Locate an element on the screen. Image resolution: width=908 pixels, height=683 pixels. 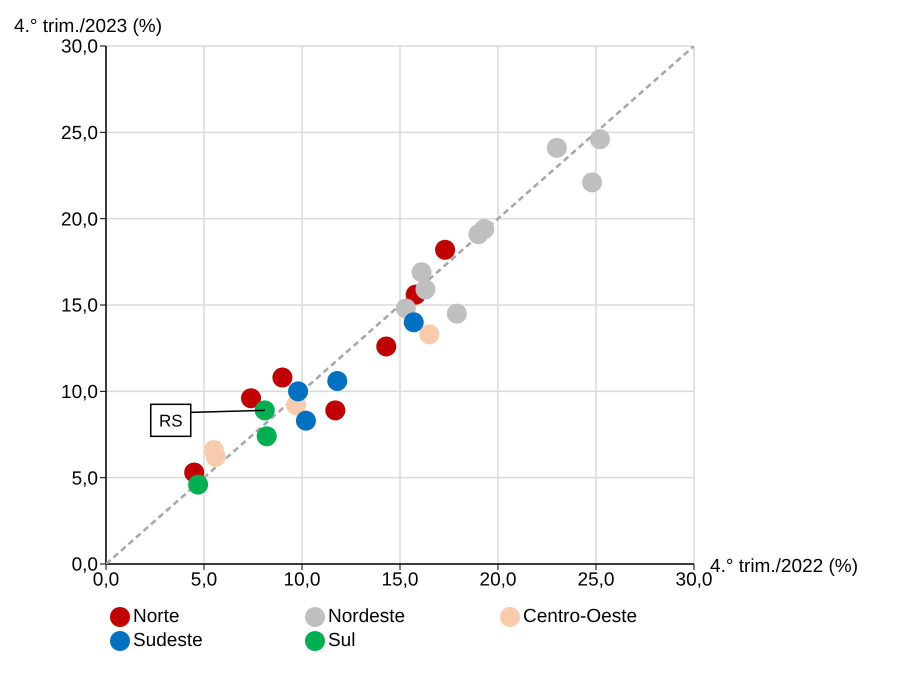
y-tick-label: 20,0 is located at coordinates (79, 219).